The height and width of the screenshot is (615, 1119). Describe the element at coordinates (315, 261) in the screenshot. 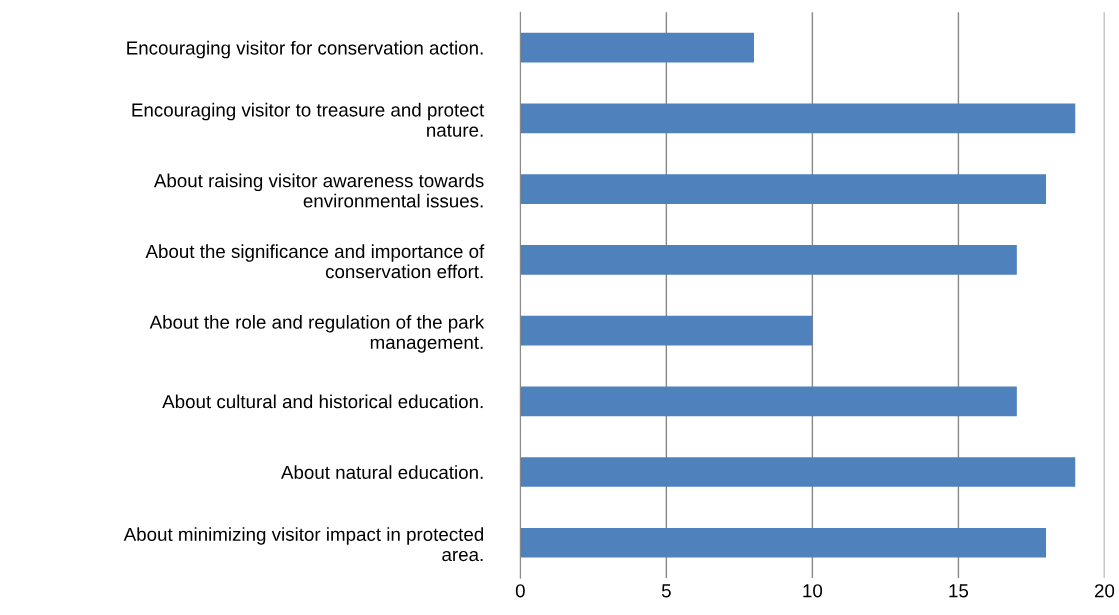

I see `y-tick-label: About the significance and importance of conservation effort.` at that location.